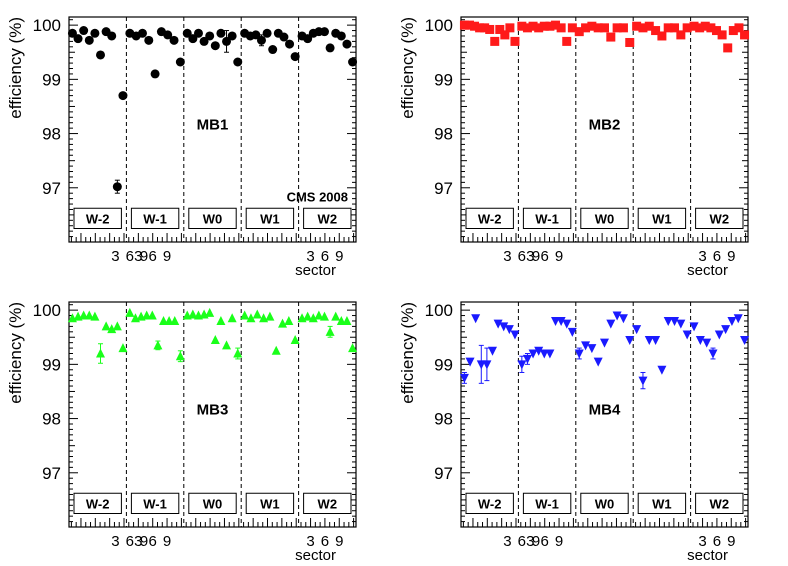 Image resolution: width=788 pixels, height=566 pixels. Describe the element at coordinates (522, 541) in the screenshot. I see `x-tick-label-w0: 6` at that location.